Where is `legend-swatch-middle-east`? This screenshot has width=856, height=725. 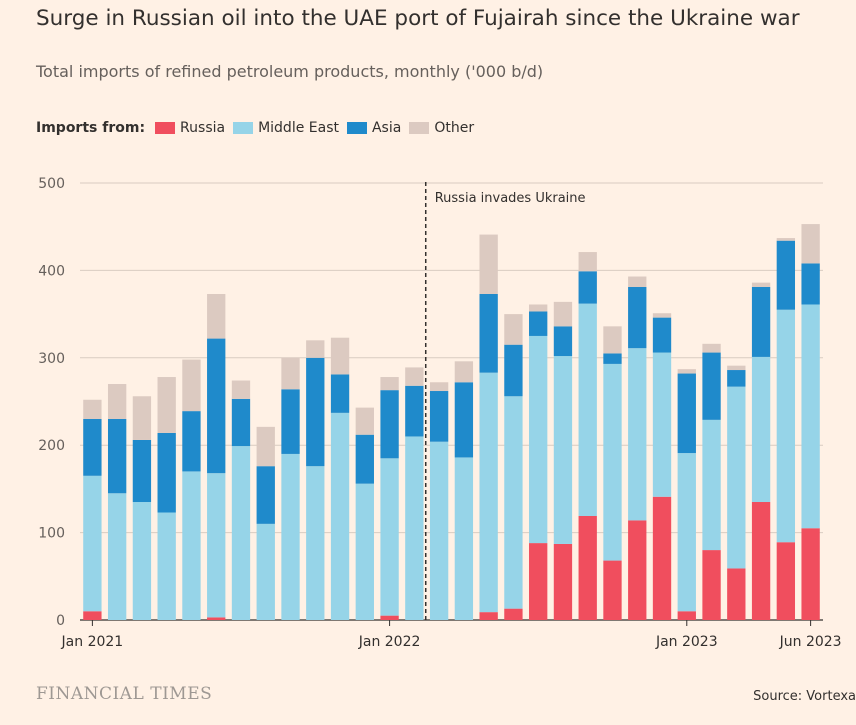
legend-swatch-middle-east is located at coordinates (243, 128).